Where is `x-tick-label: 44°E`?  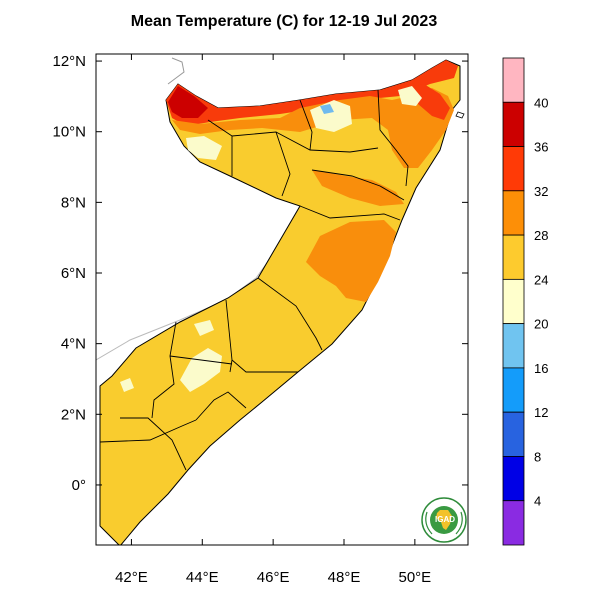
x-tick-label: 44°E is located at coordinates (202, 577).